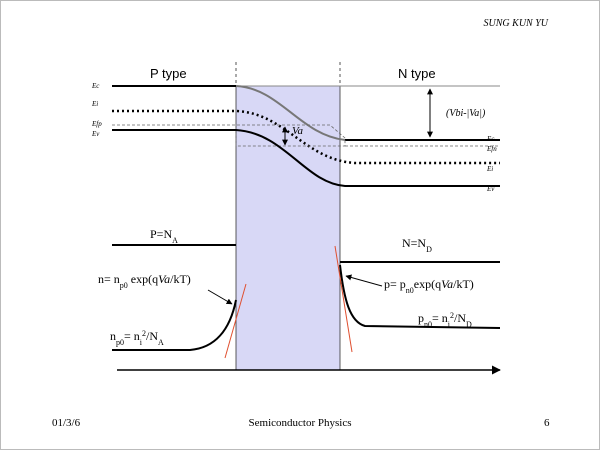  What do you see at coordinates (421, 318) in the screenshot?
I see `text-part: p` at bounding box center [421, 318].